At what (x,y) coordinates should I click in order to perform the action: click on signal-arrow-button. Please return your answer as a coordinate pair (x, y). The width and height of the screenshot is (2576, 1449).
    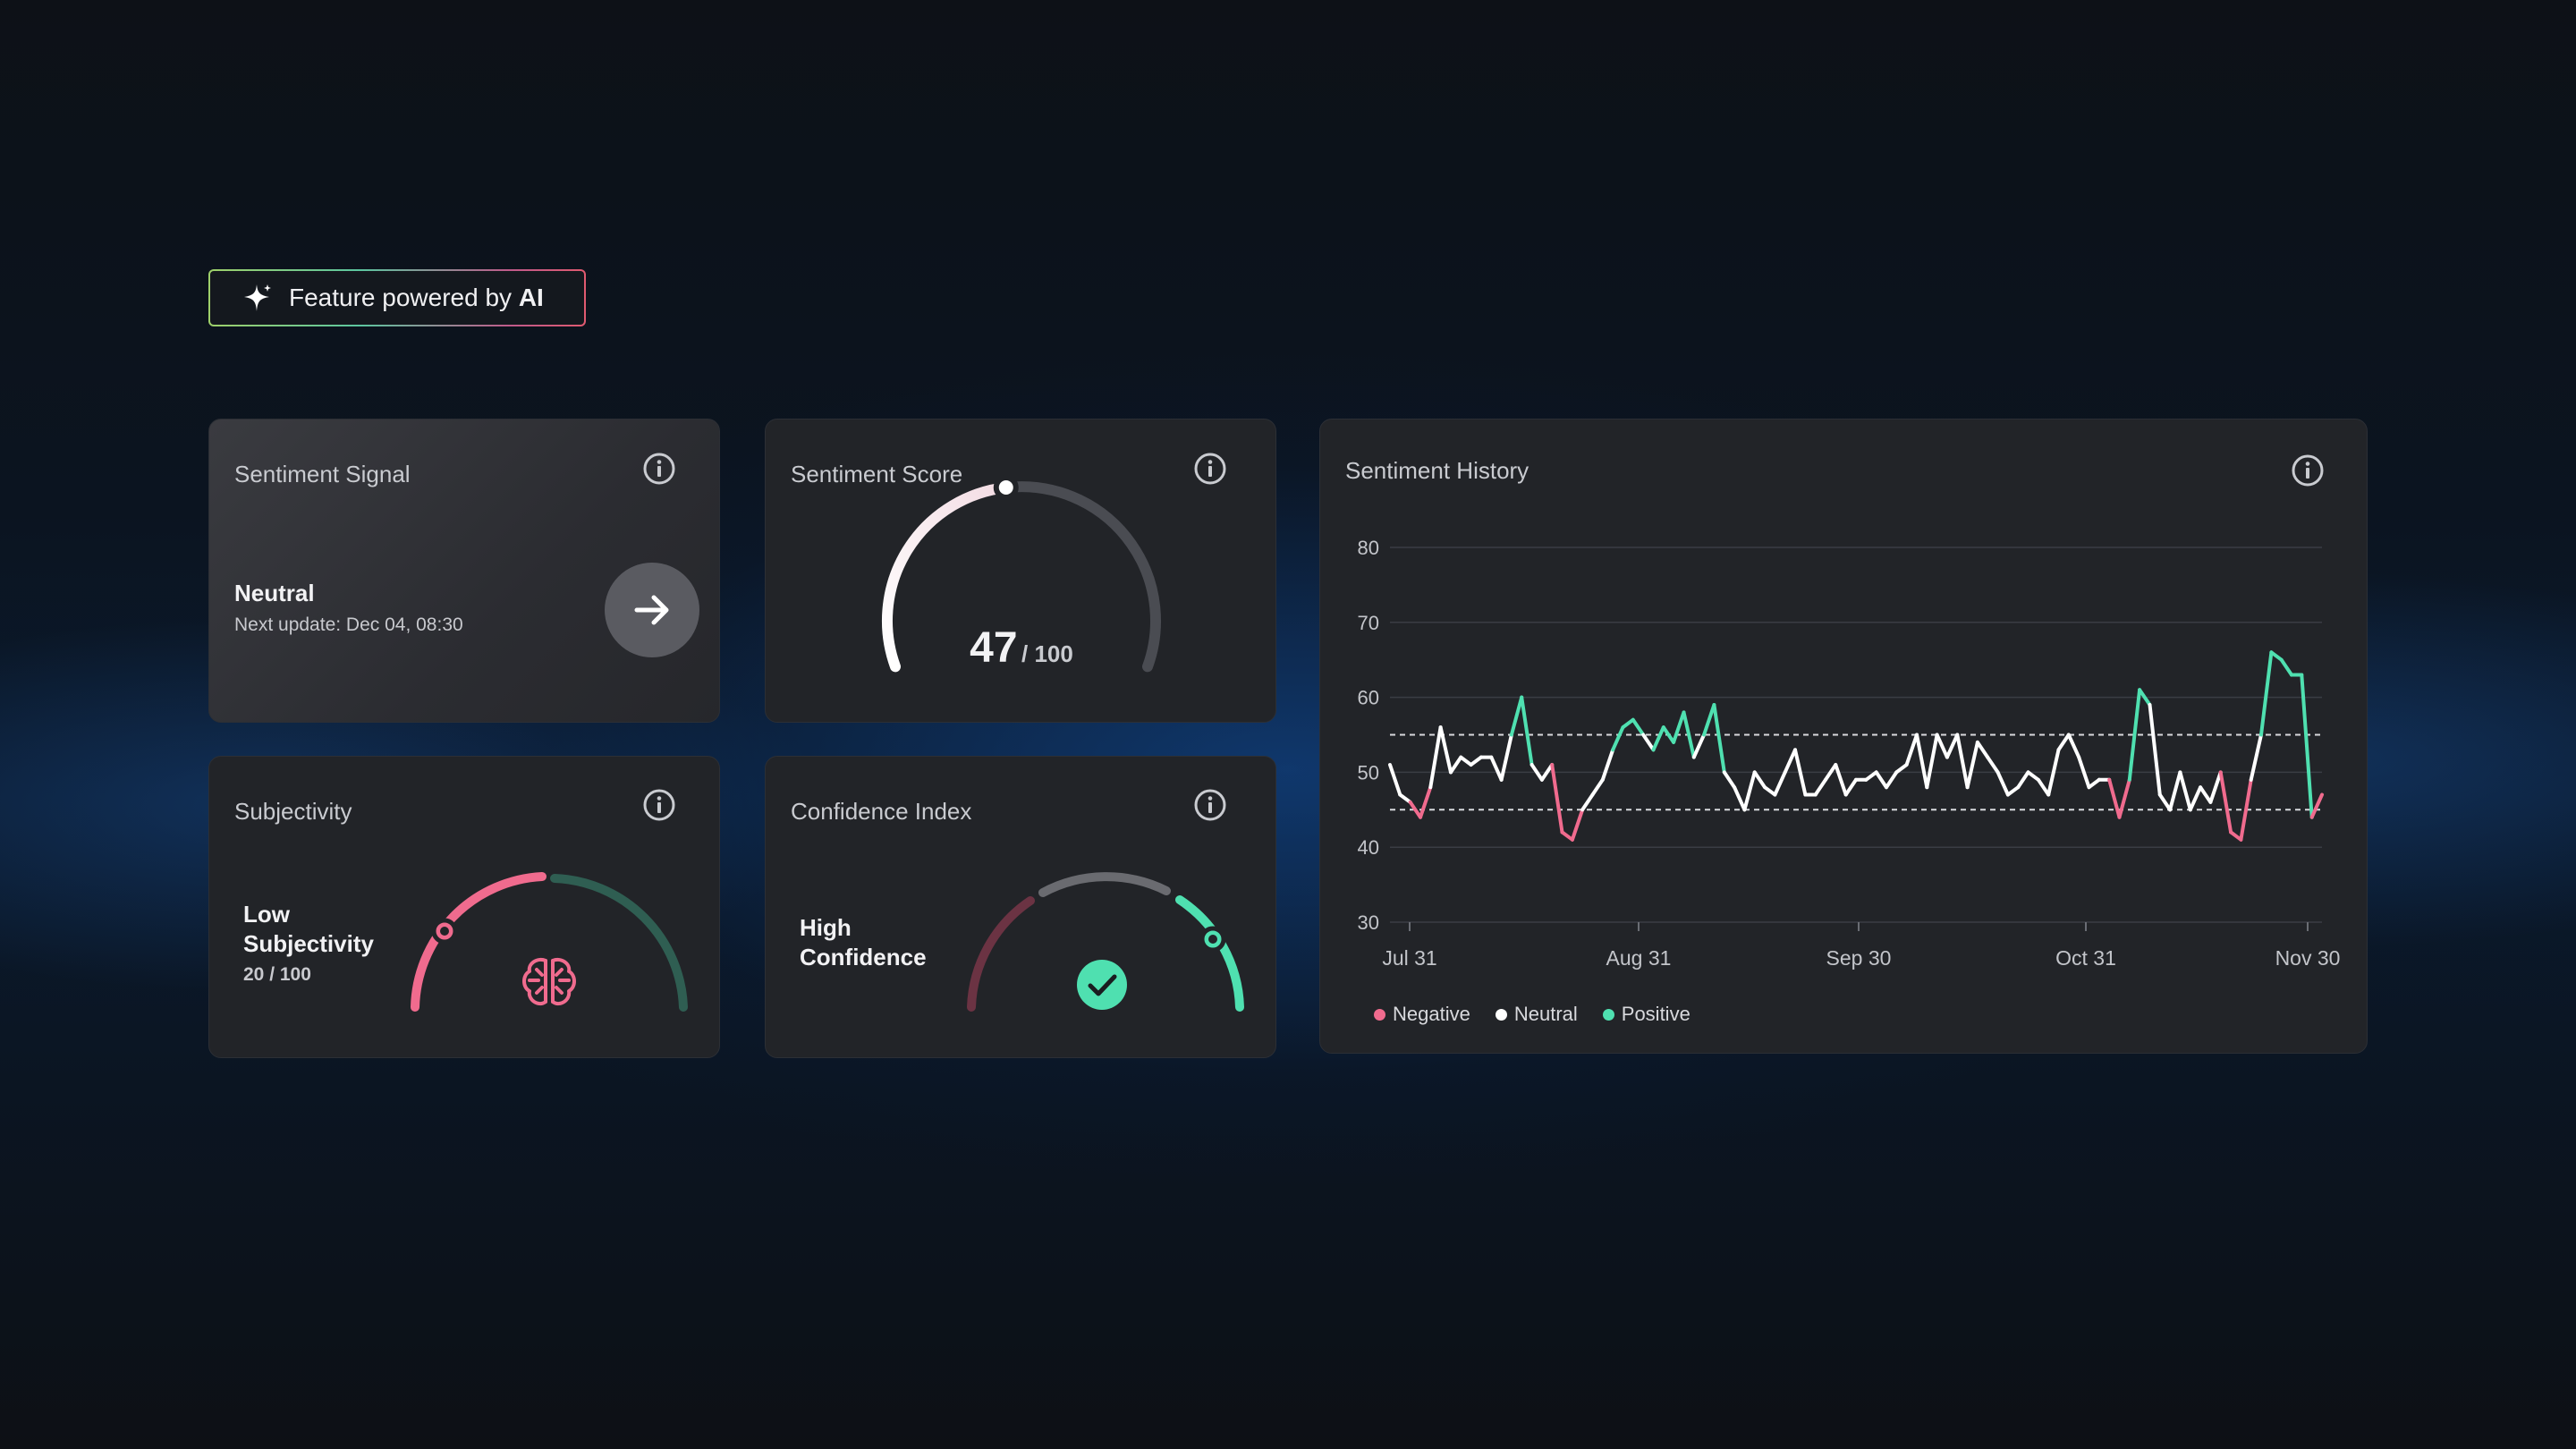
    Looking at the image, I should click on (652, 610).